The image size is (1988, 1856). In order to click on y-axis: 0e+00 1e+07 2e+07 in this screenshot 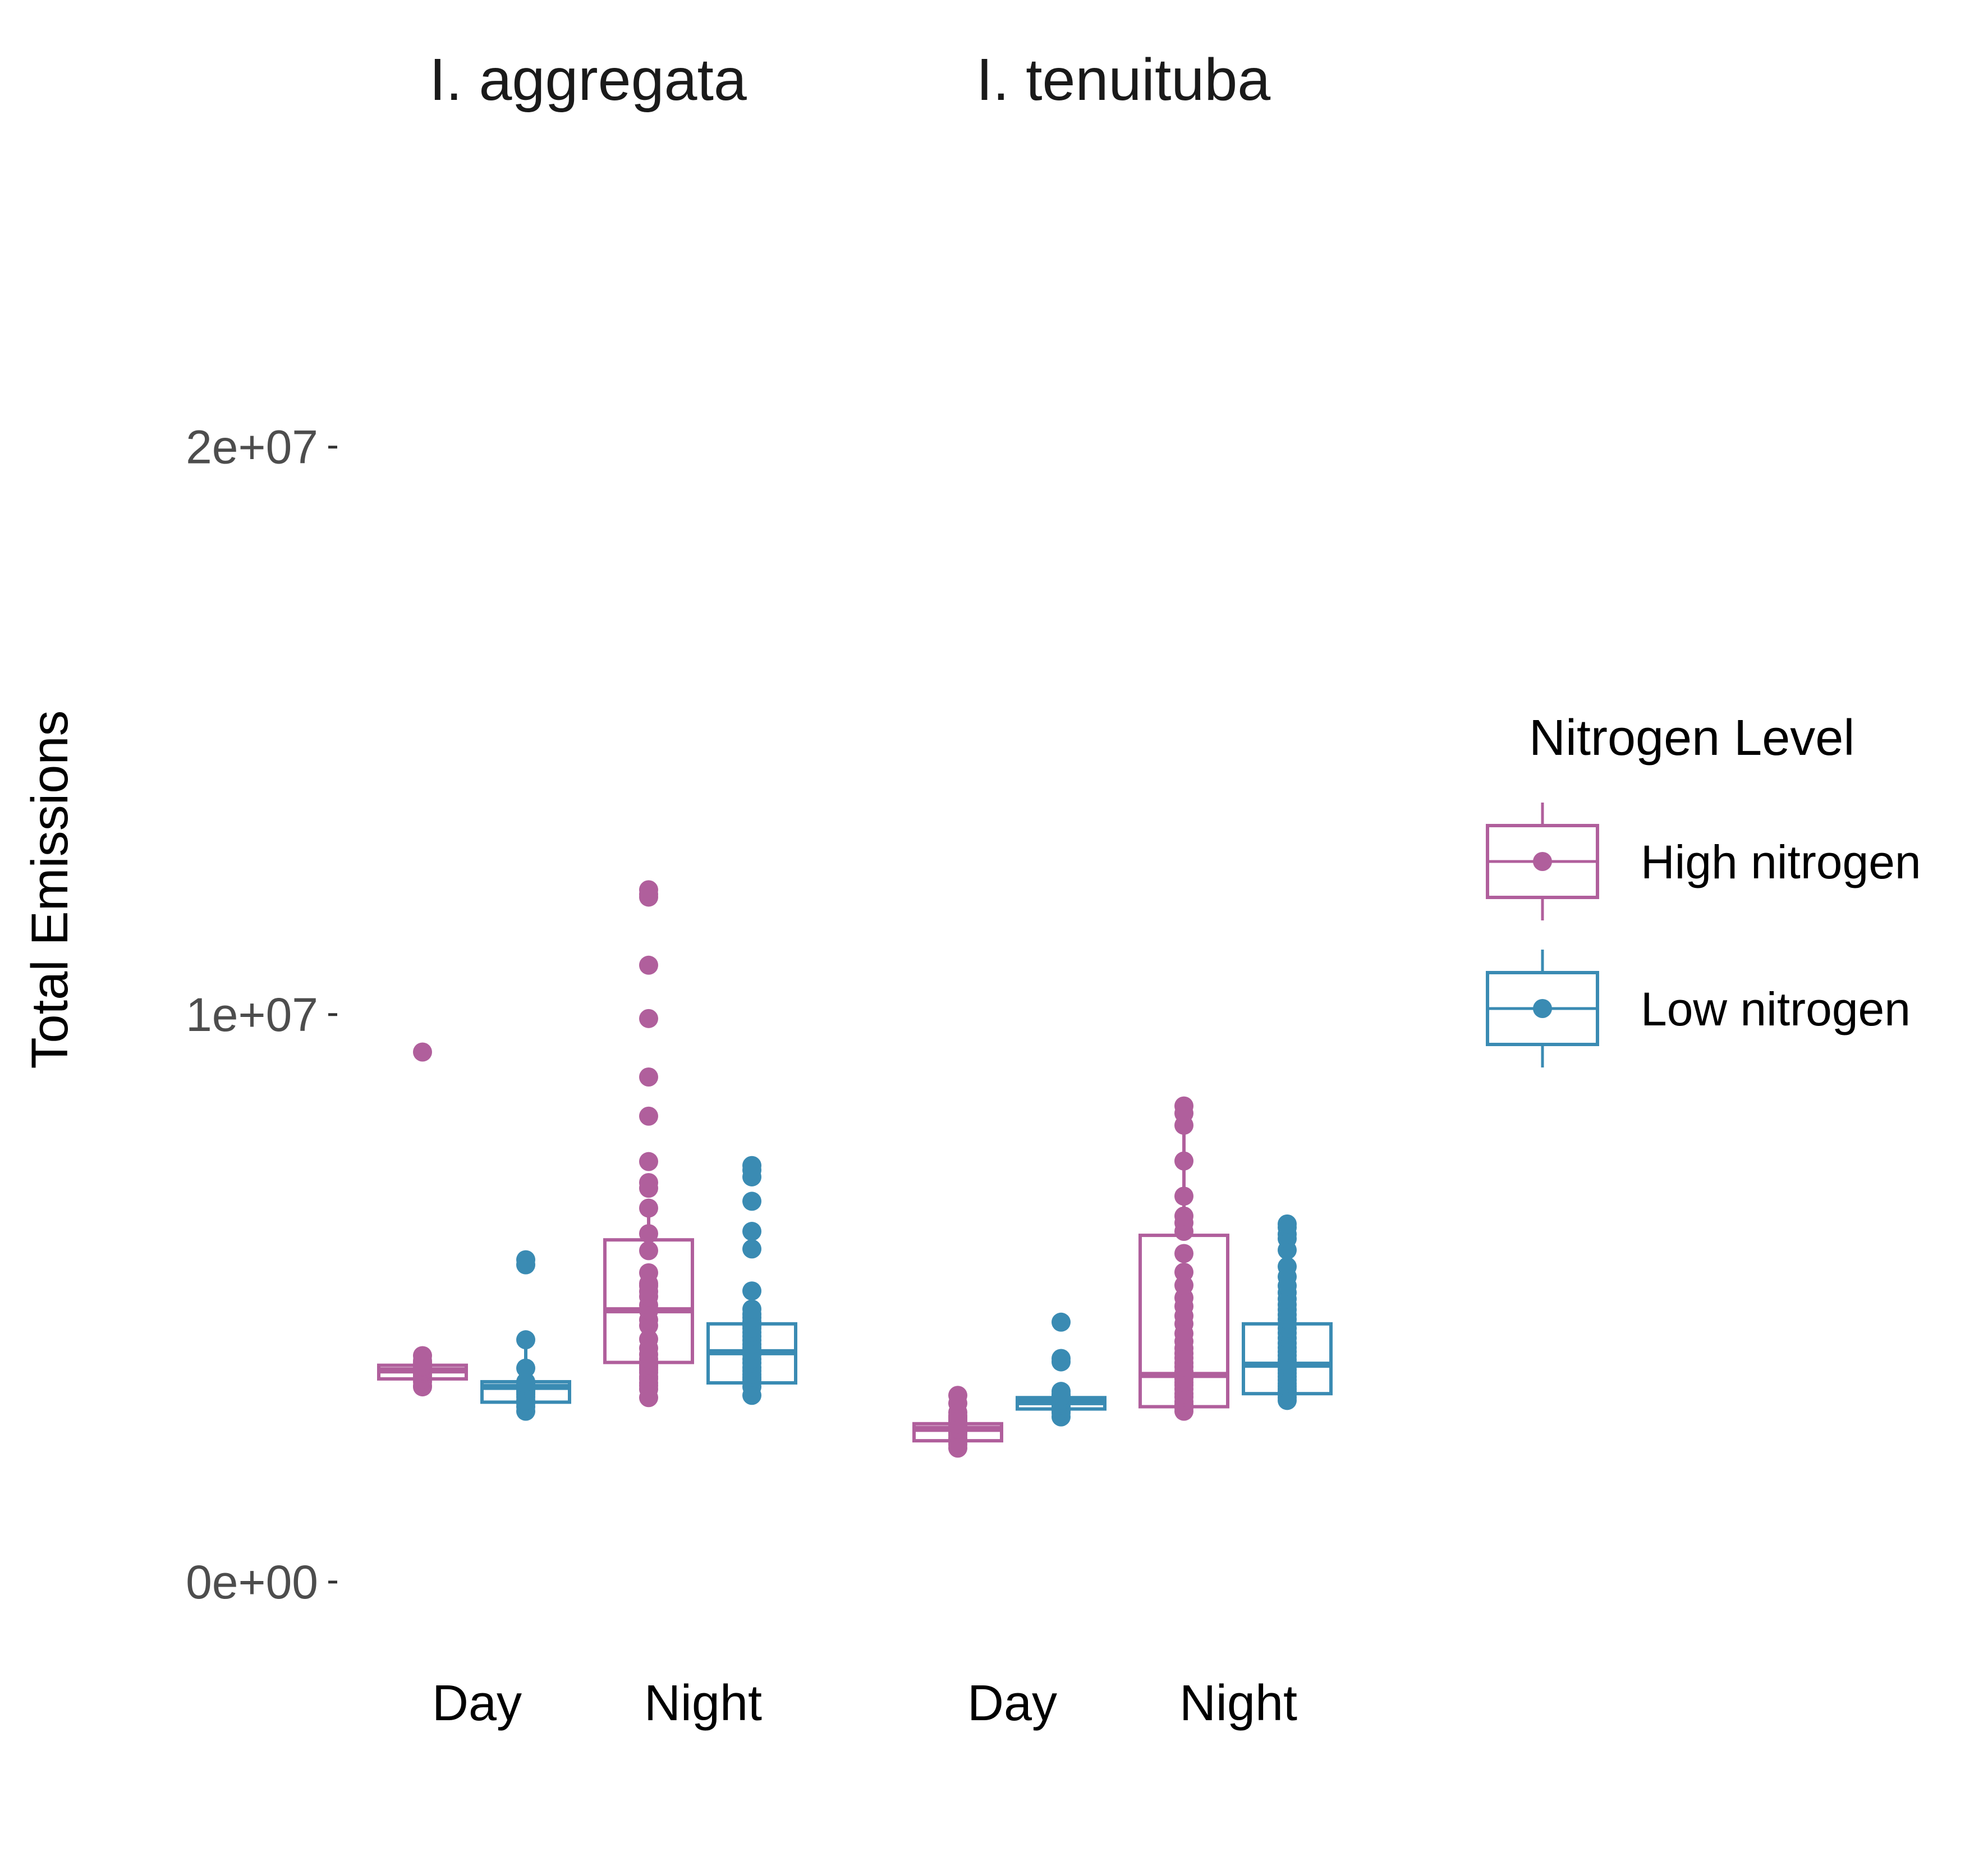, I will do `click(261, 1014)`.